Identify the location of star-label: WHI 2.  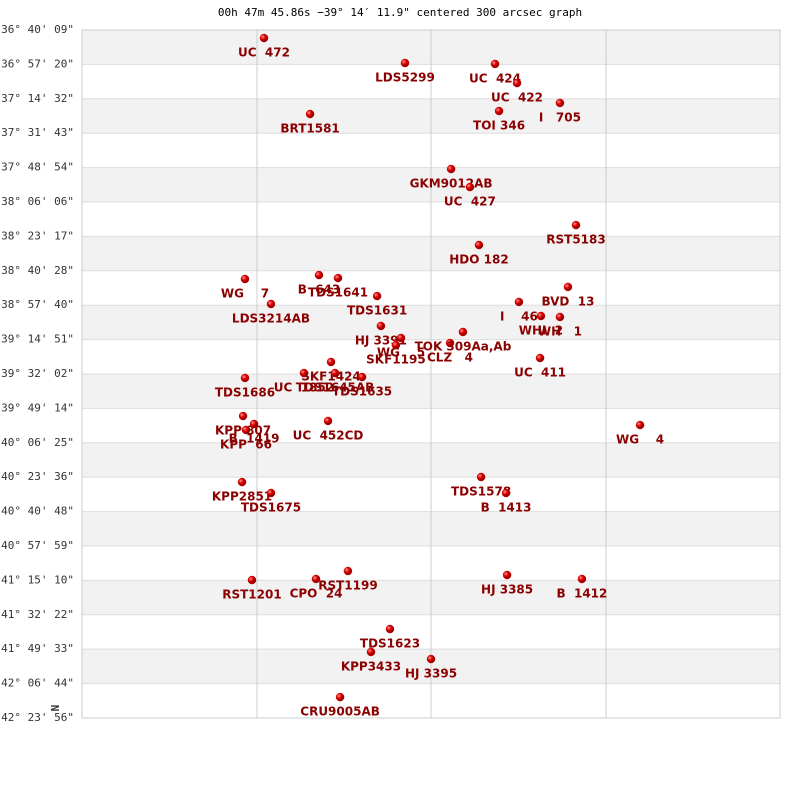
(541, 330).